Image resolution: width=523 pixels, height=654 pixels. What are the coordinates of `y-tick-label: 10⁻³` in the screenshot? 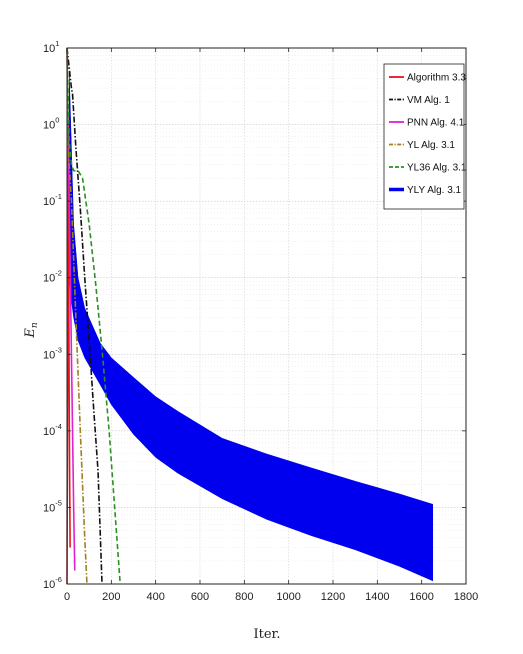 It's located at (52, 353).